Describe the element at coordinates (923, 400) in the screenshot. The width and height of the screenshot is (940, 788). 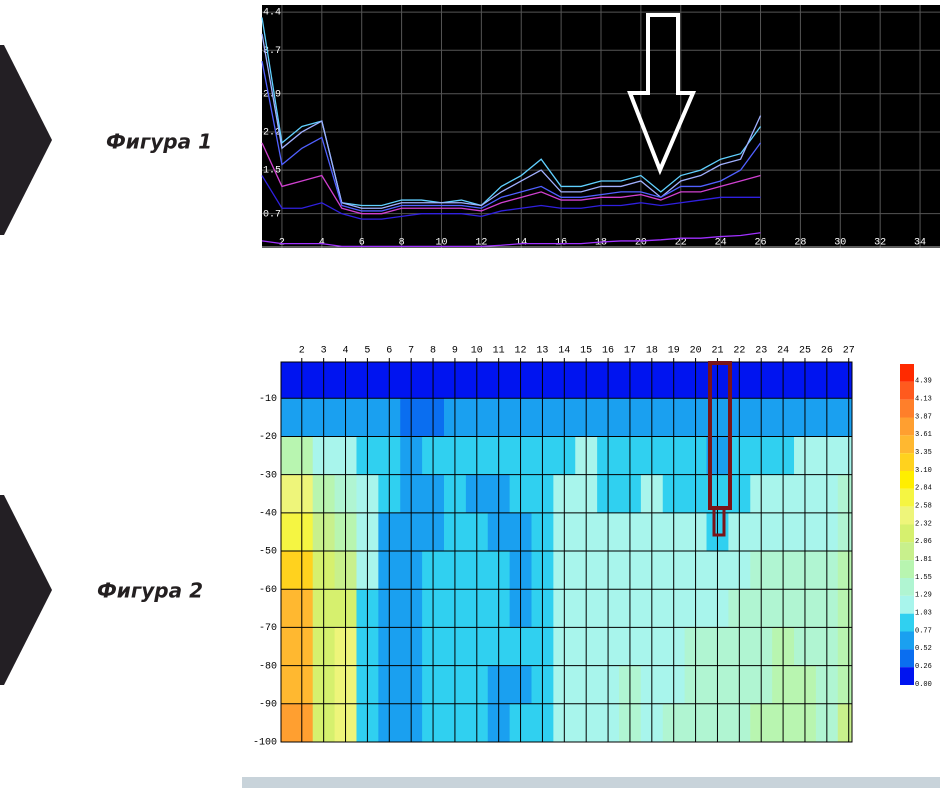
I see `legend-label: 4.13` at that location.